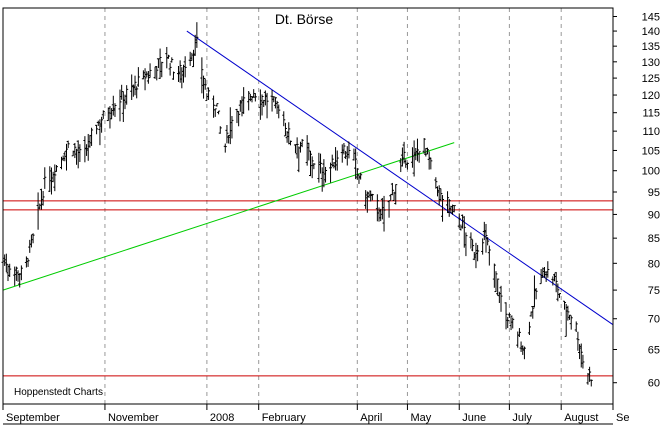  What do you see at coordinates (654, 350) in the screenshot?
I see `y-tick-label: 65` at bounding box center [654, 350].